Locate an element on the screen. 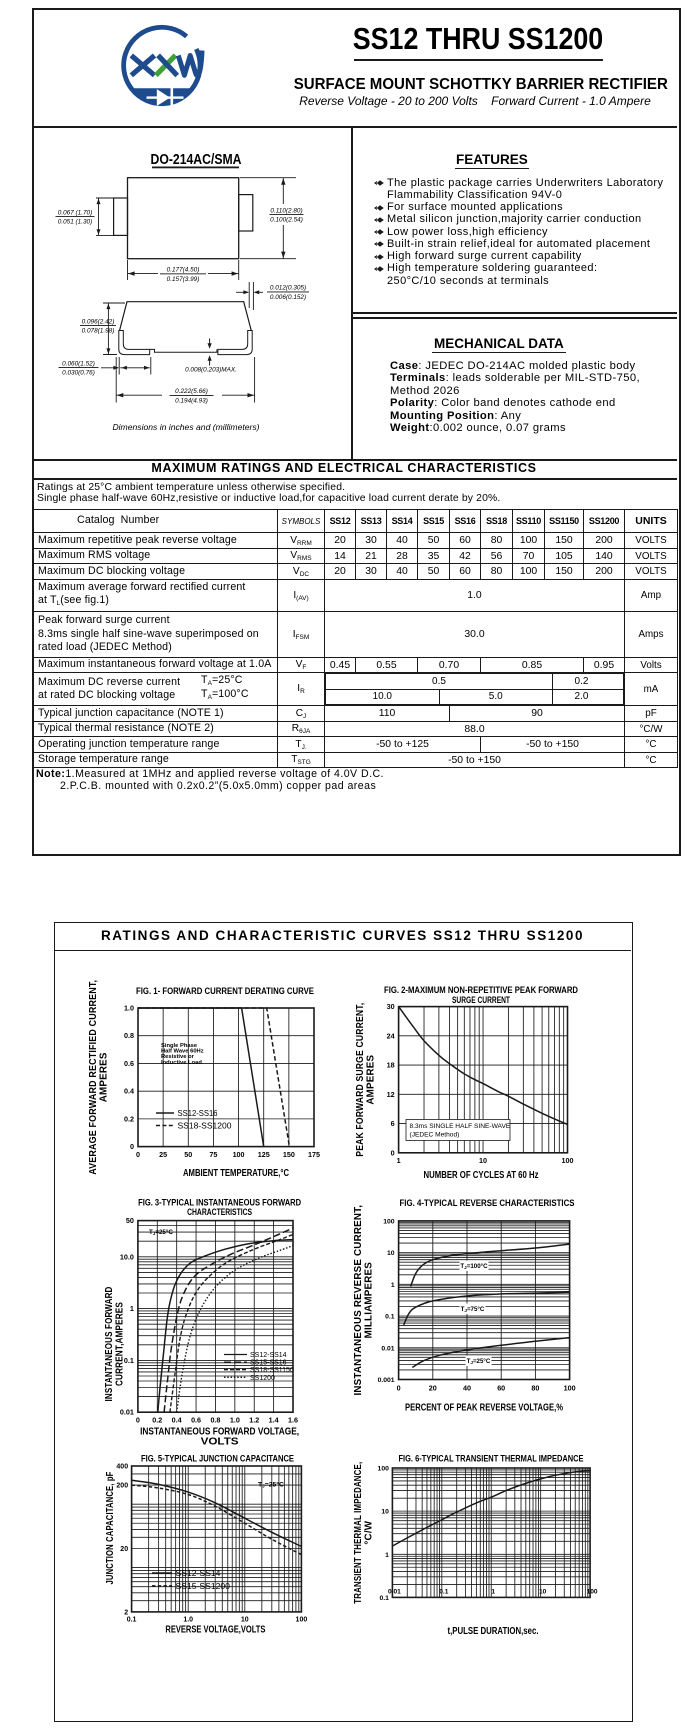 The height and width of the screenshot is (1736, 694). svg-text: PEAK FORWARD SURGE CURRENT, is located at coordinates (360, 1080).